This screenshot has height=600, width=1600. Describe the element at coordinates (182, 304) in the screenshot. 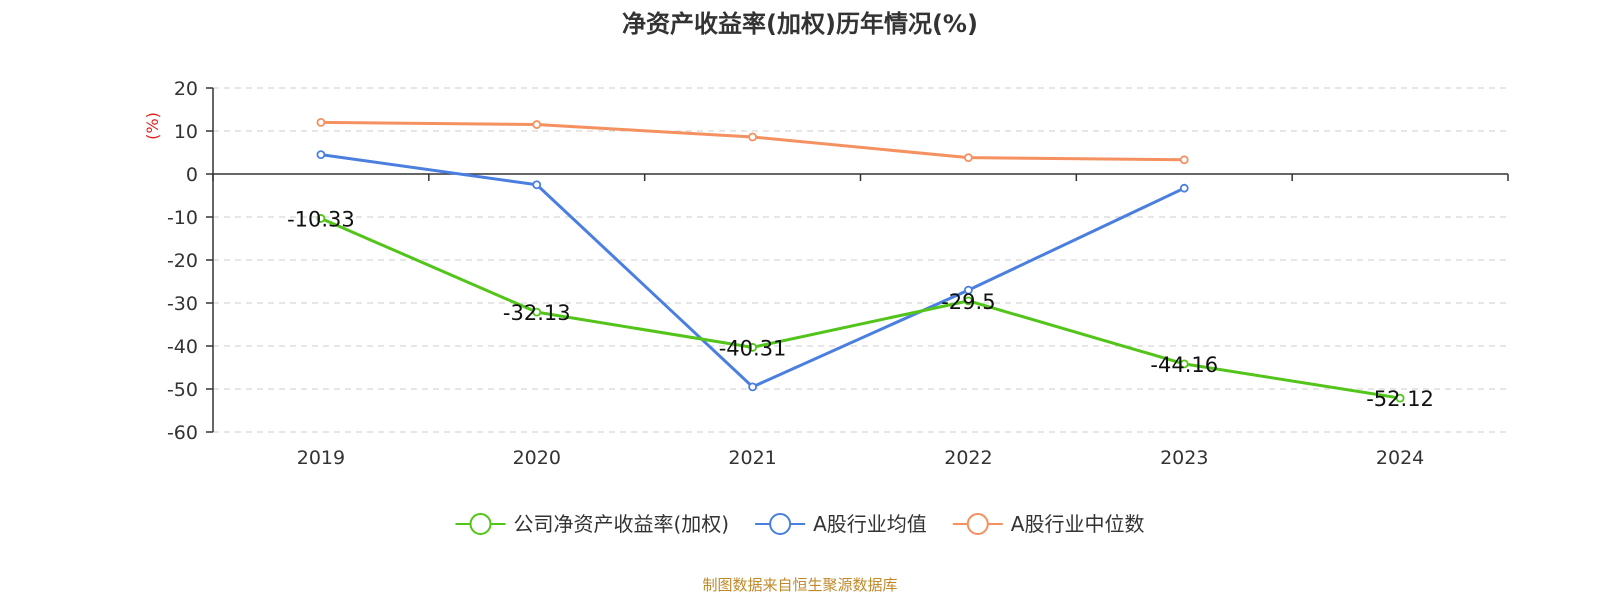

I see `y-tick-label: -30` at that location.